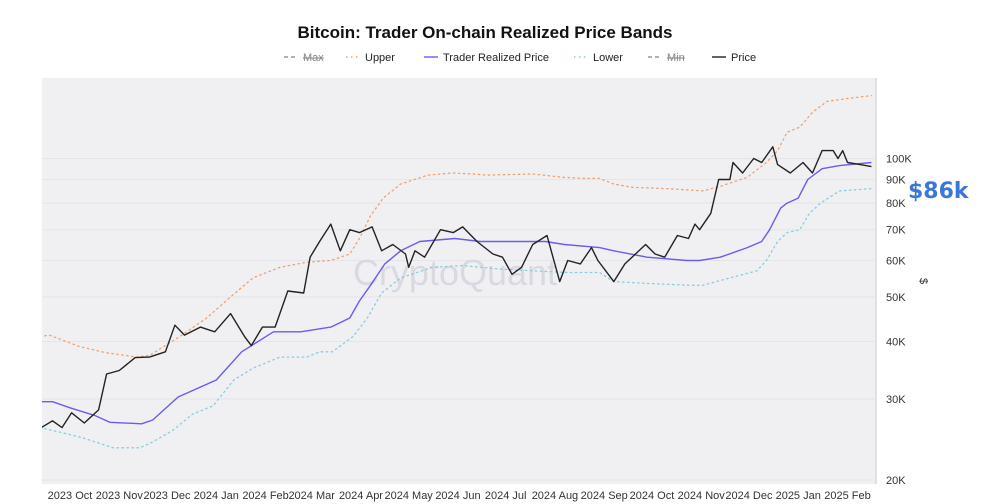  What do you see at coordinates (847, 496) in the screenshot?
I see `x-tick-label: 2025 Feb` at bounding box center [847, 496].